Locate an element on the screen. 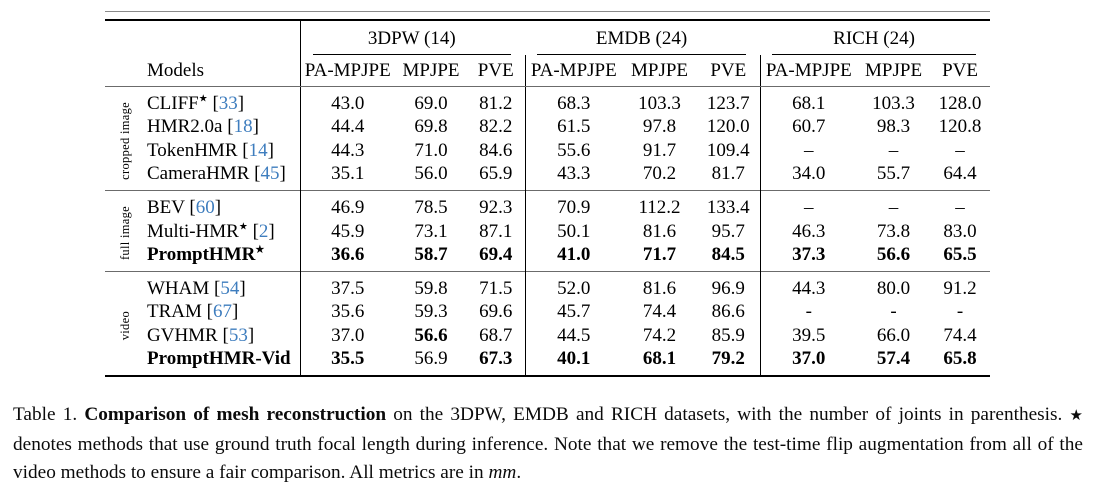  value-cell: 39.5 is located at coordinates (808, 335).